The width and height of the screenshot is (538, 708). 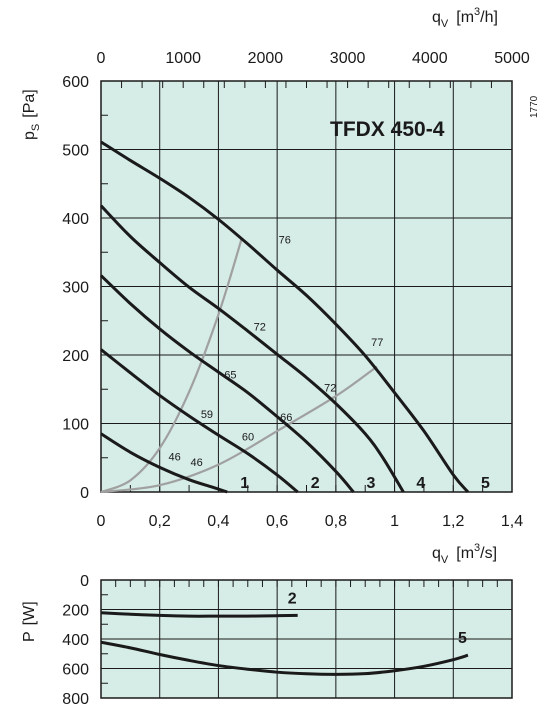 I want to click on x-tick-label: 0, so click(x=101, y=521).